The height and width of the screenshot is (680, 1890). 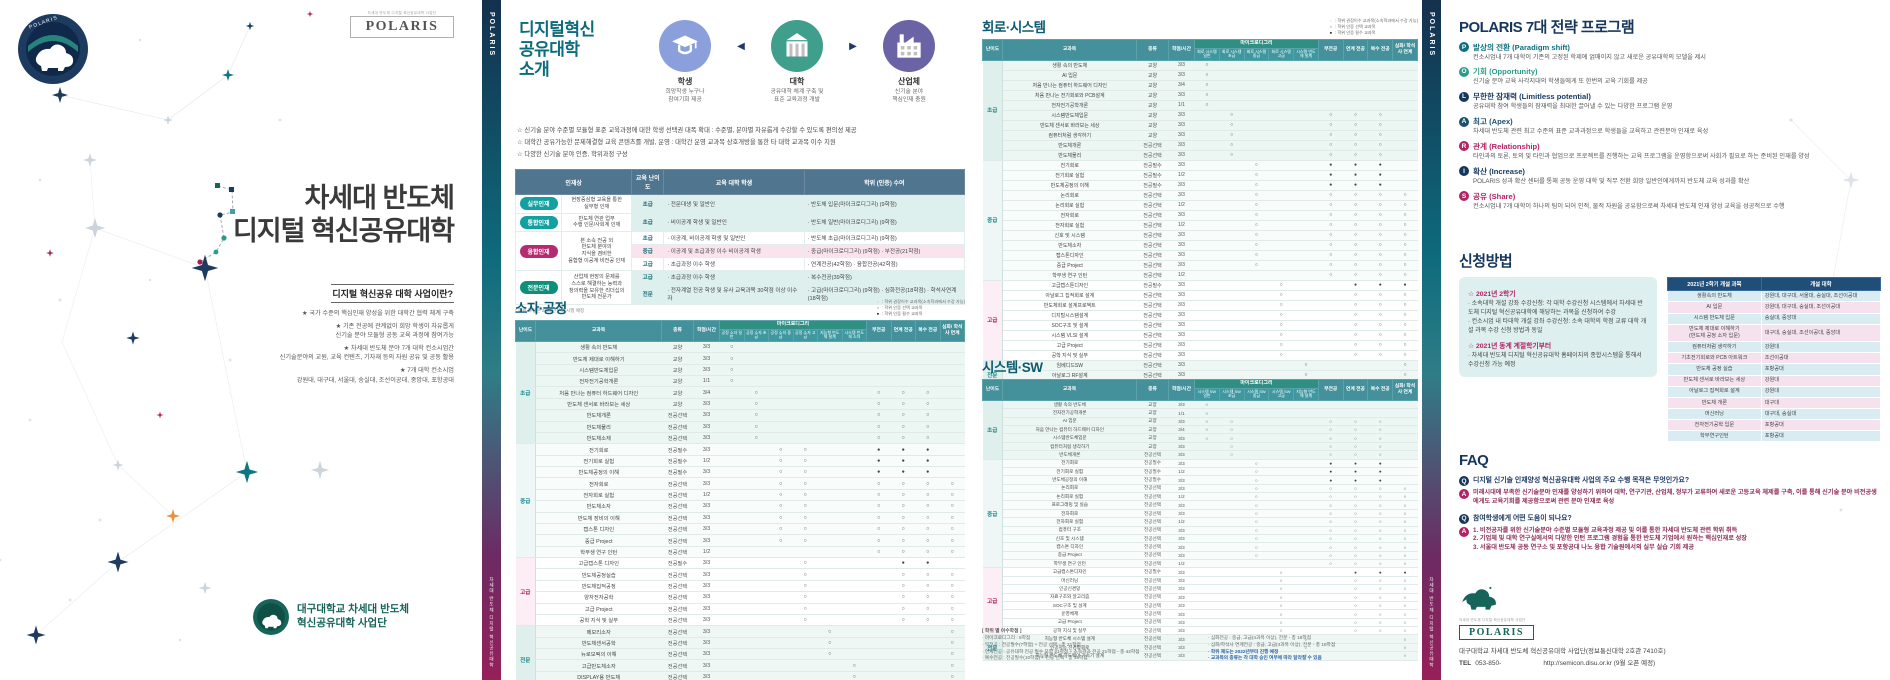 What do you see at coordinates (1774, 358) in the screenshot?
I see `apply-row: 기초전기회로와 PCB 아트워크 조선이공대` at bounding box center [1774, 358].